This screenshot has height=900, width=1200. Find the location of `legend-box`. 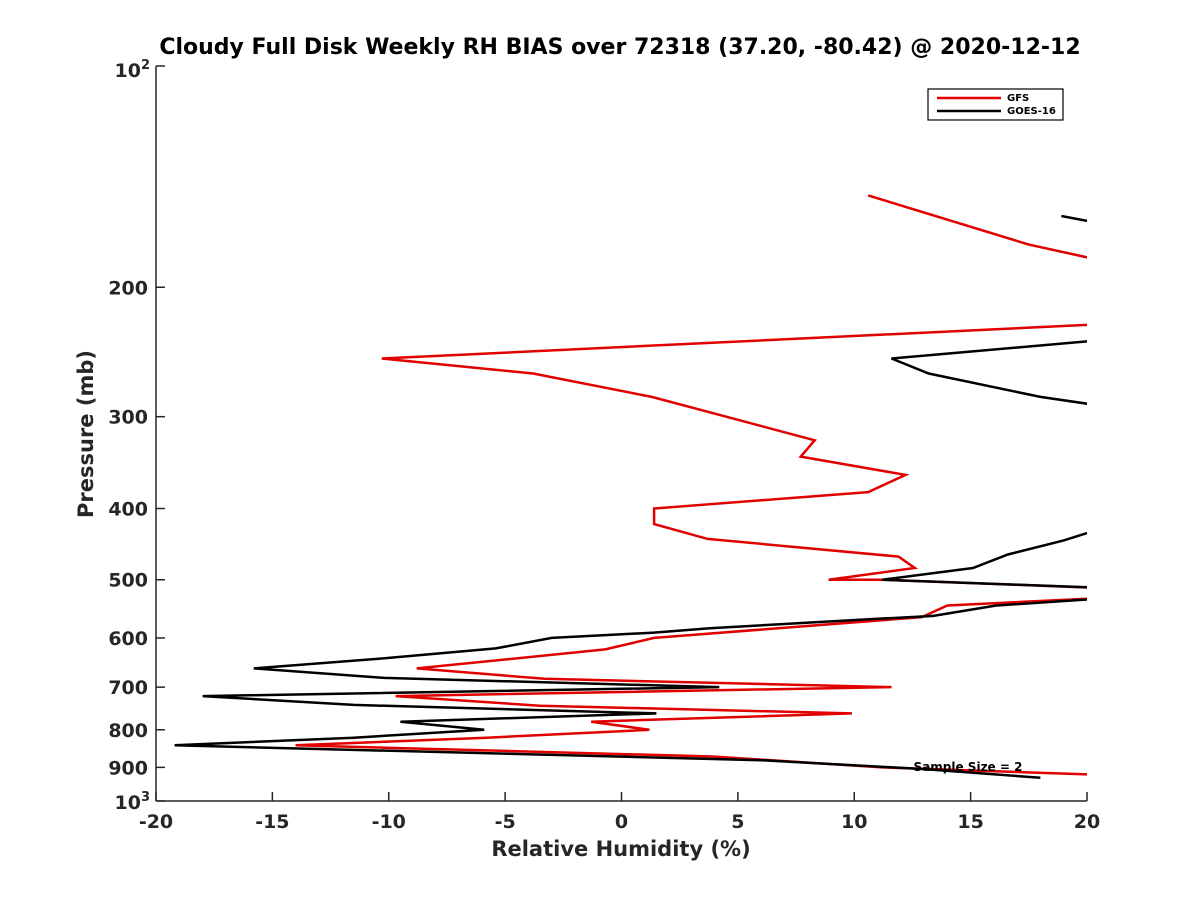

legend-box is located at coordinates (995, 104).